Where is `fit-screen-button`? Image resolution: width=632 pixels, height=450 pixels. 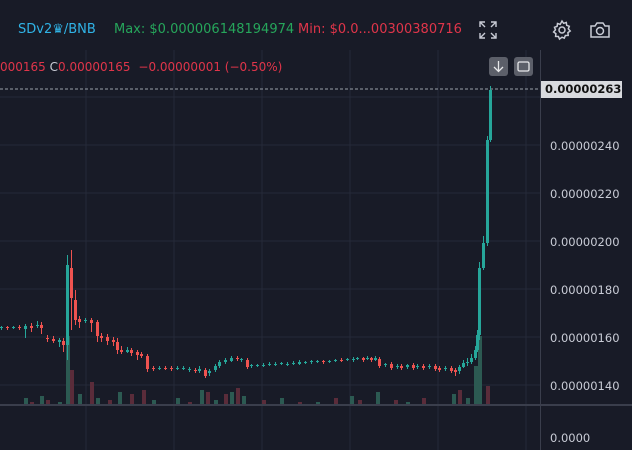 fit-screen-button is located at coordinates (523, 66).